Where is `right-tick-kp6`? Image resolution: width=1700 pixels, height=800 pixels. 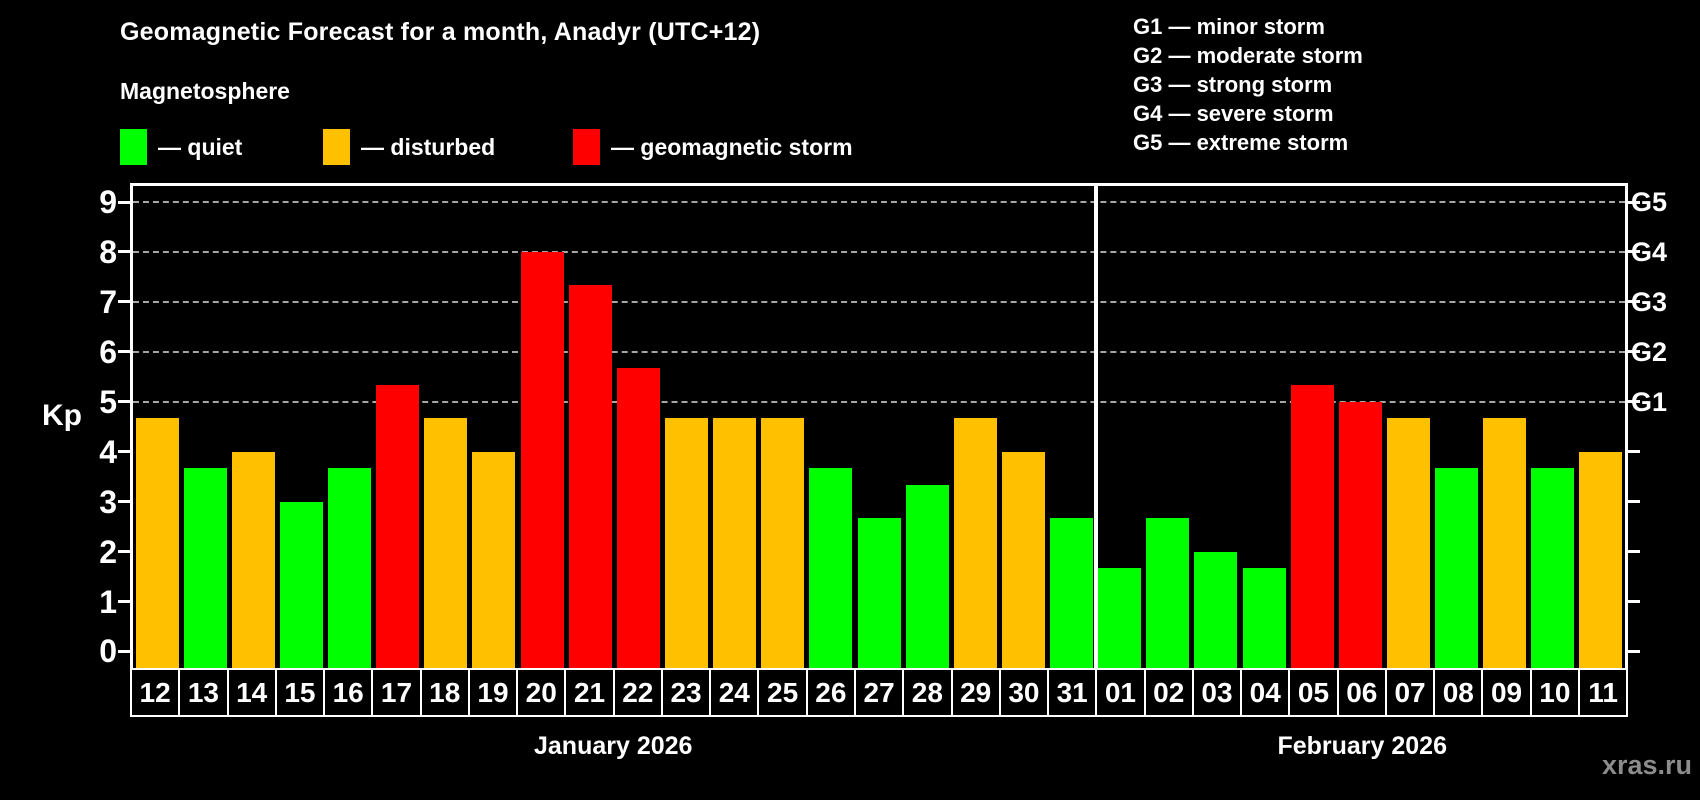
right-tick-kp6 is located at coordinates (1634, 352).